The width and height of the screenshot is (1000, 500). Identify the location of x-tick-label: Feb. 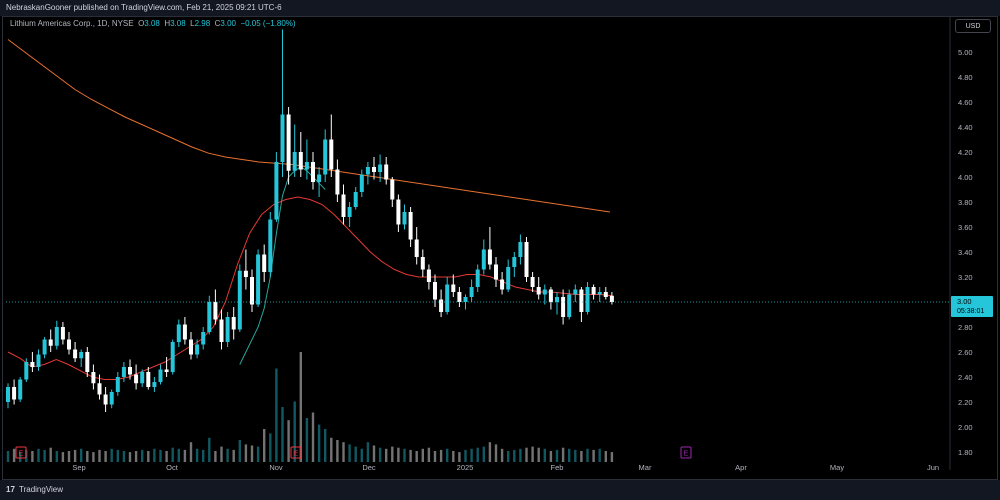
(557, 467).